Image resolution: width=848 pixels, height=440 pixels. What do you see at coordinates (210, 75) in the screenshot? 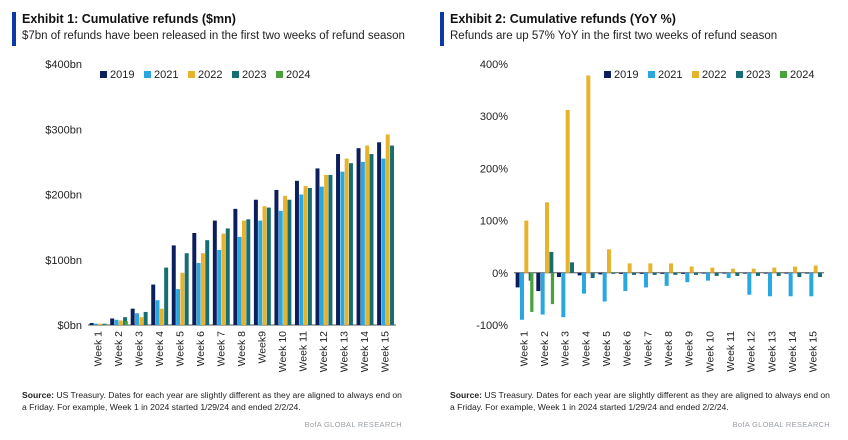
I see `legend-label-2022: 2022` at bounding box center [210, 75].